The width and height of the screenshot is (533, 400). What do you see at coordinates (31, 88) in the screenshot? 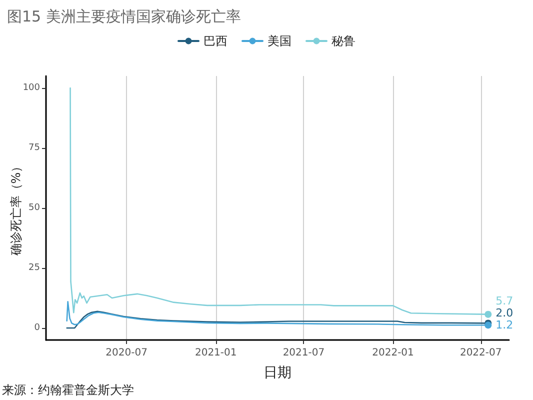
I see `y-tick-label: 100` at bounding box center [31, 88].